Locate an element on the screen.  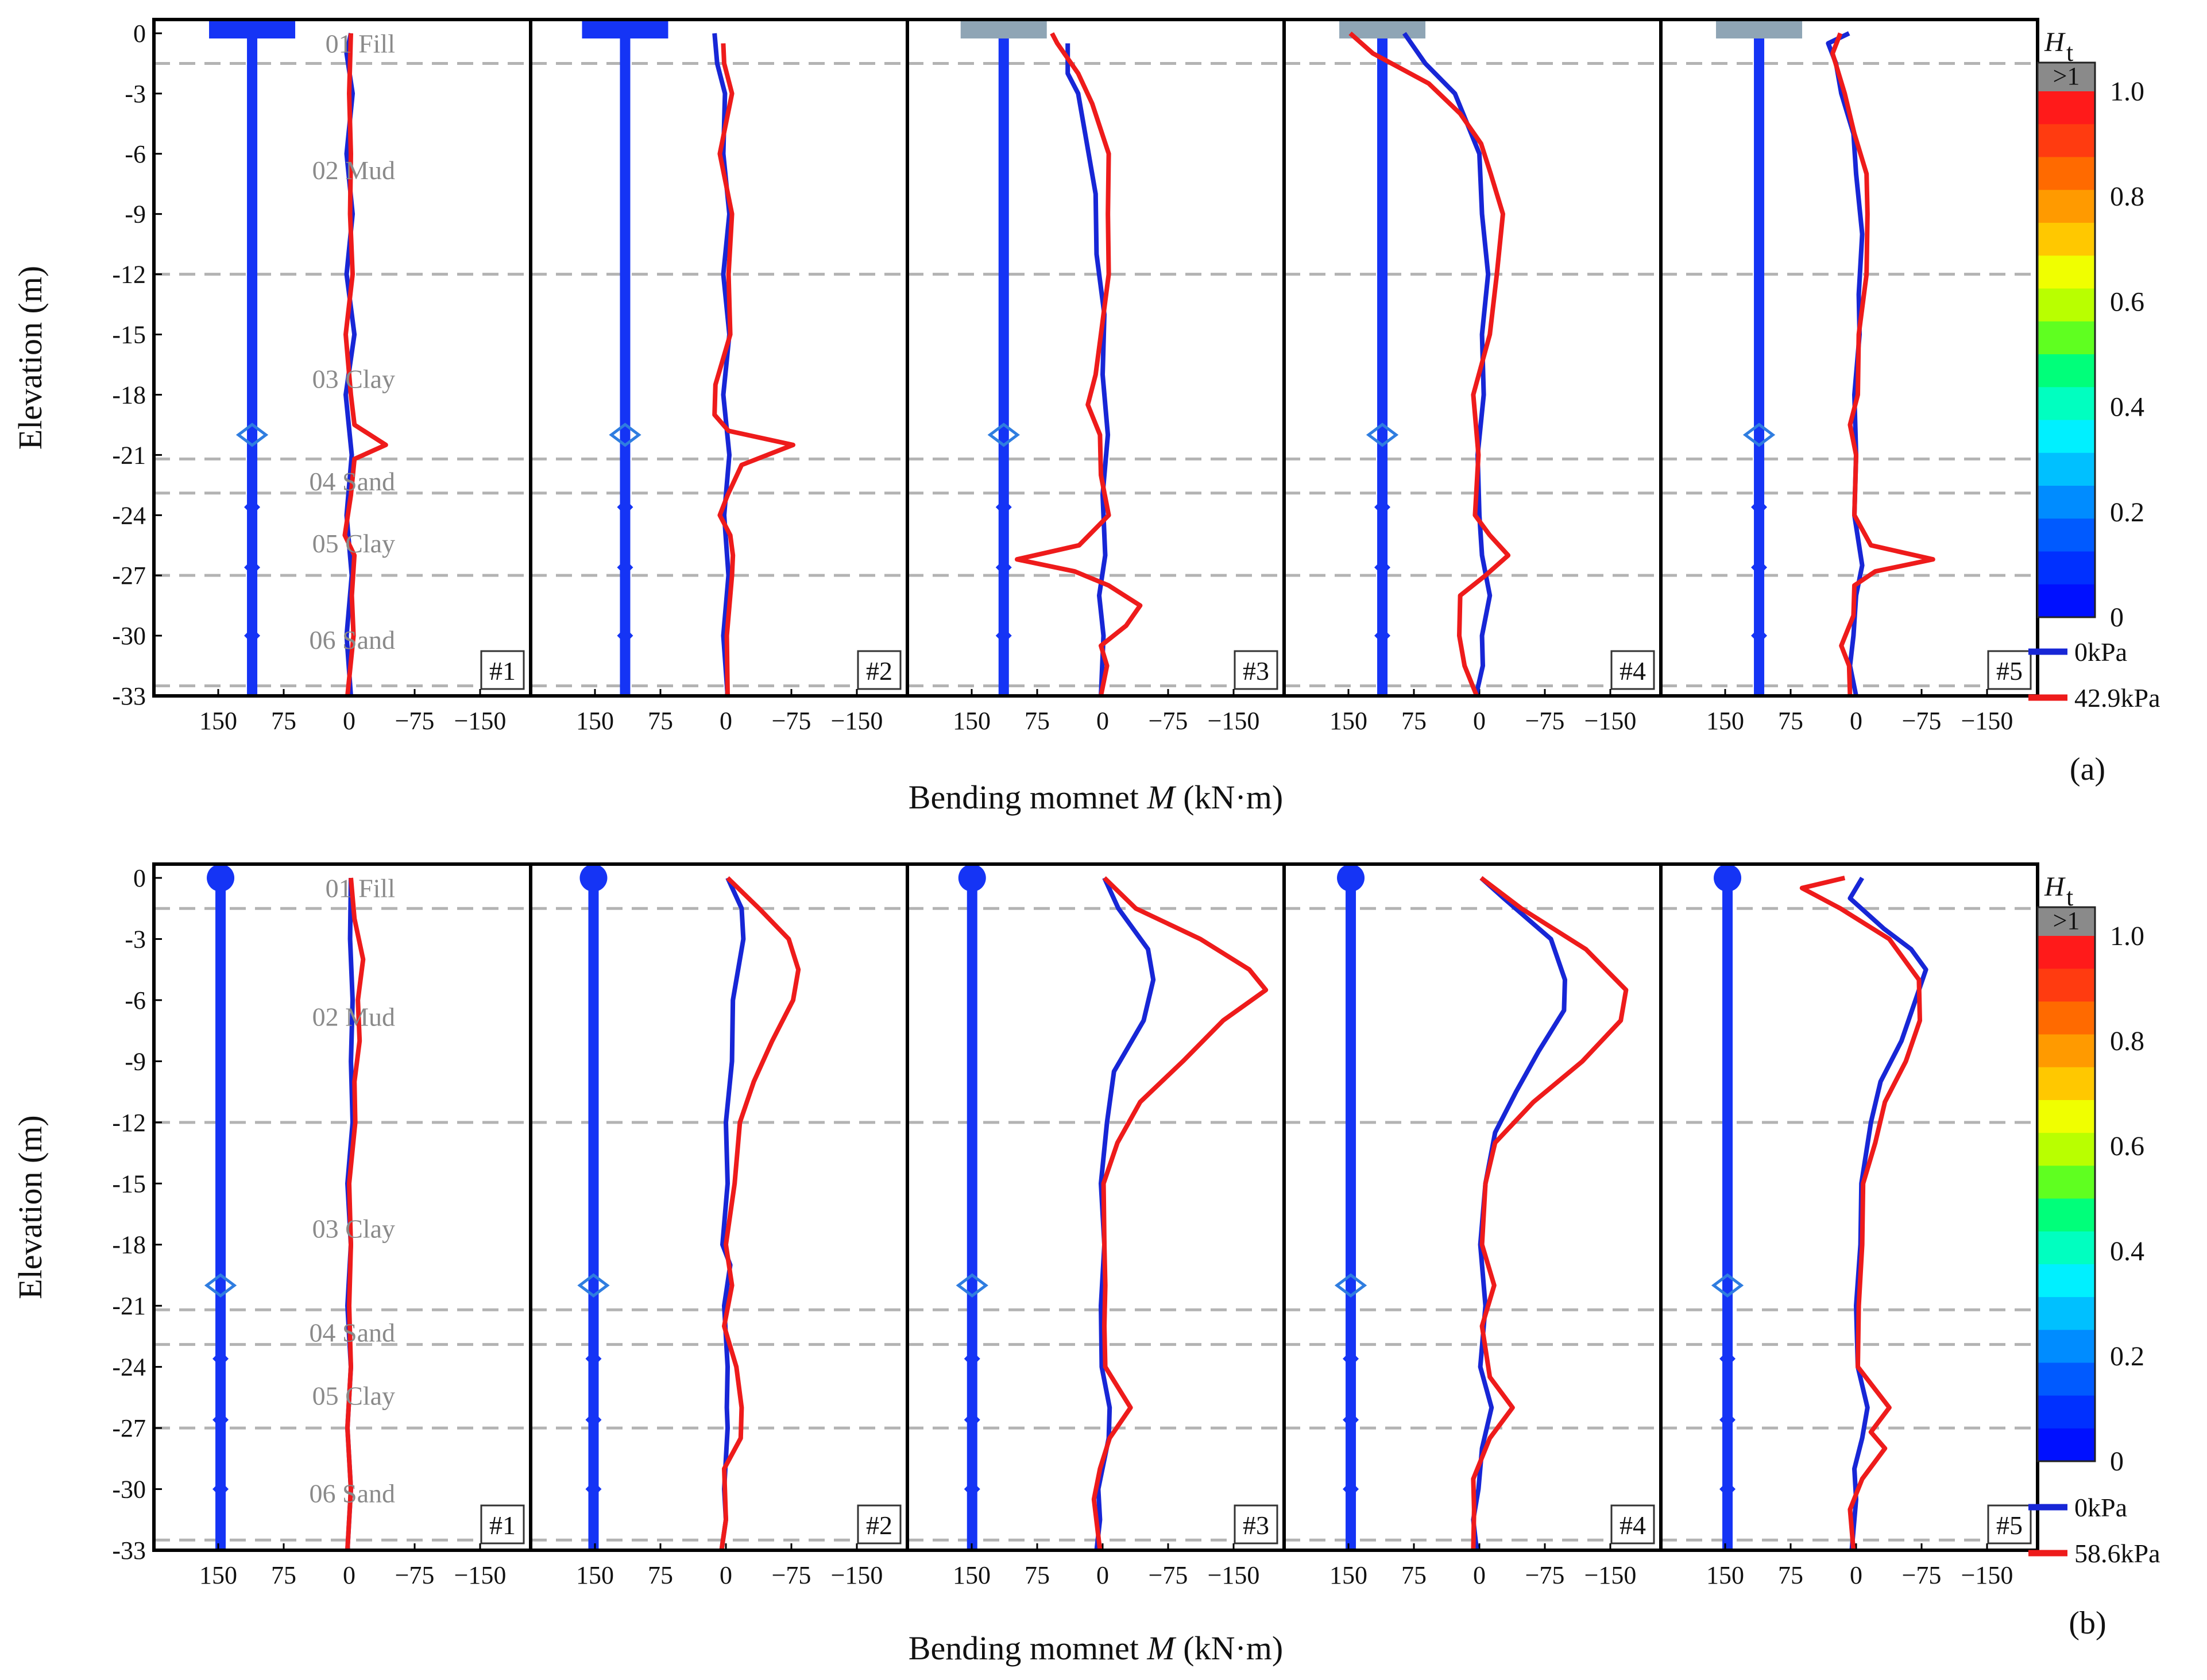
colorbar-tick-label: 0.8 is located at coordinates (2127, 1041).